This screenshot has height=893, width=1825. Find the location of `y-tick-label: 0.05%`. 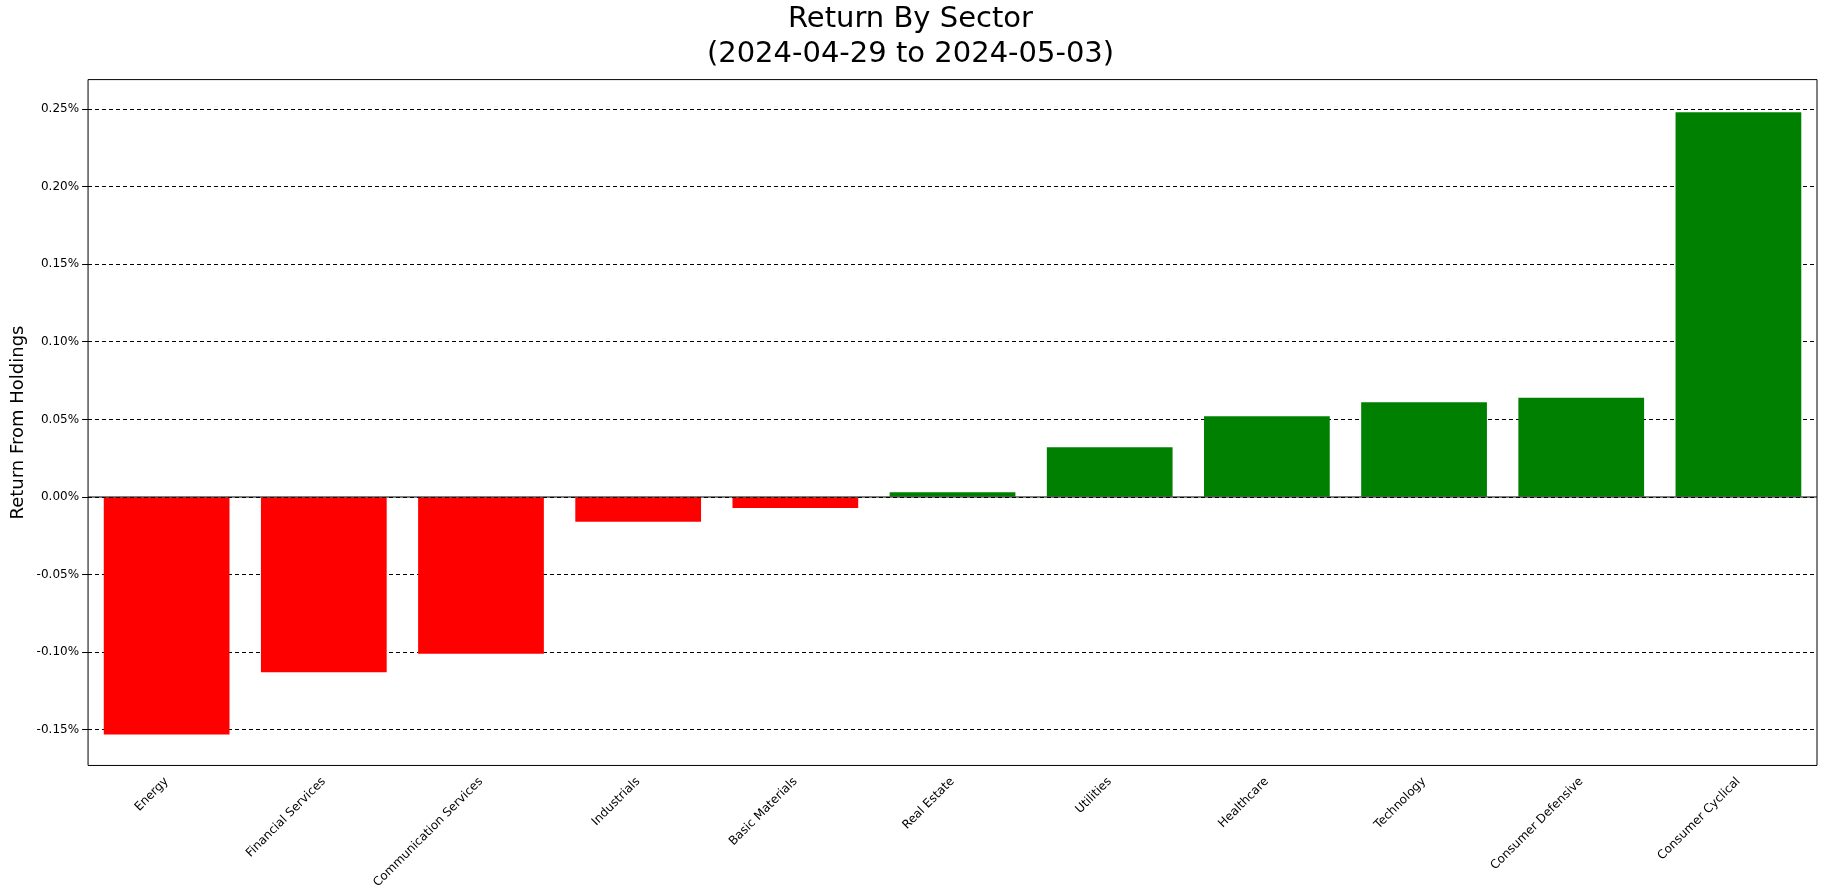

y-tick-label: 0.05% is located at coordinates (60, 418).